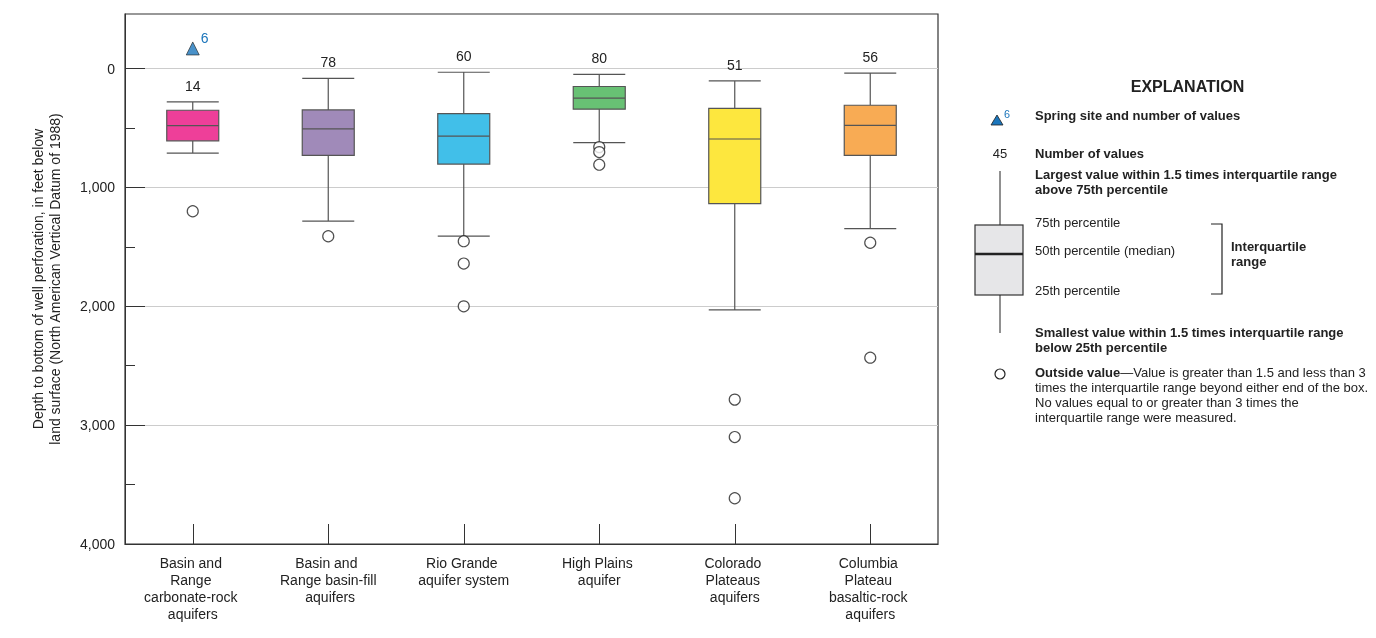  I want to click on x-tick-label: Colorado Plateaus aquifers, so click(735, 579).